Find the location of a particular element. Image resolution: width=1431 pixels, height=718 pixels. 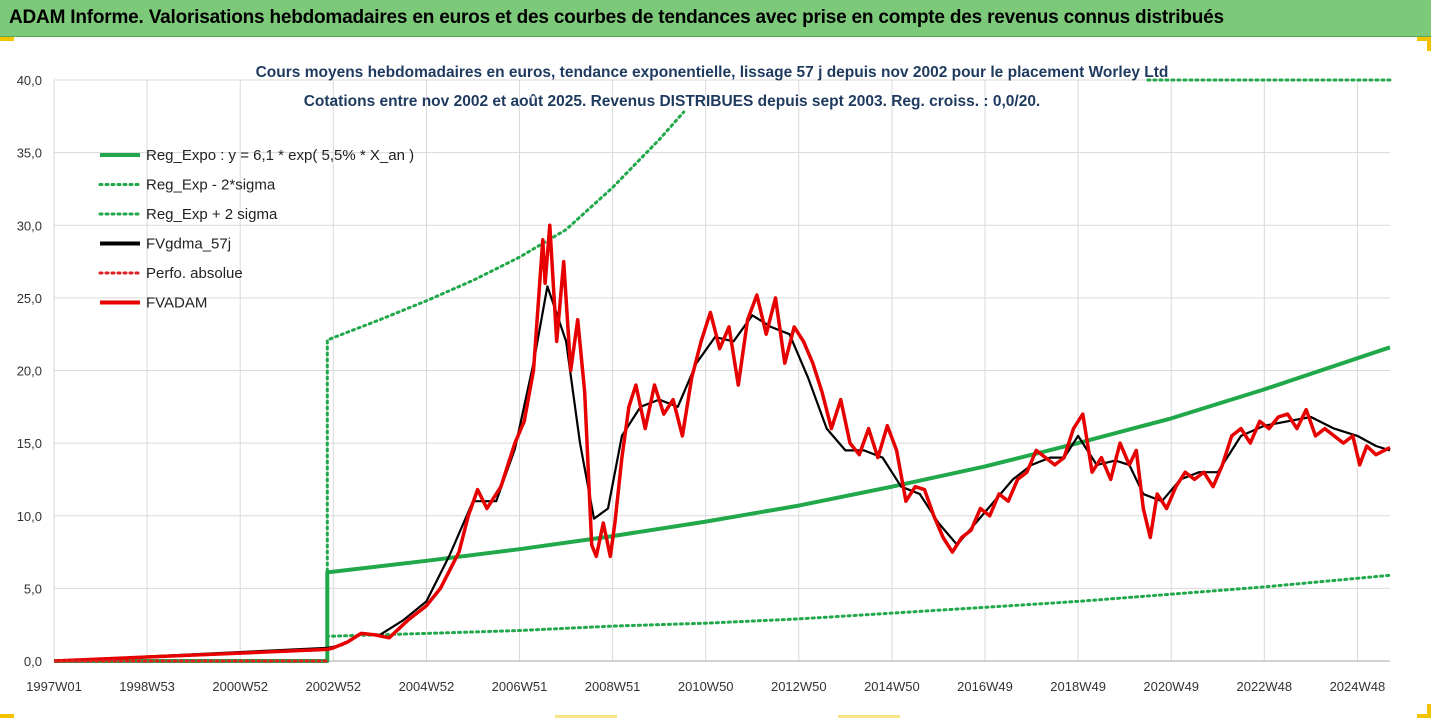

legend-label: Reg_Expo : y = 6,1 * exp( 5,5% * X_an ) is located at coordinates (280, 155).